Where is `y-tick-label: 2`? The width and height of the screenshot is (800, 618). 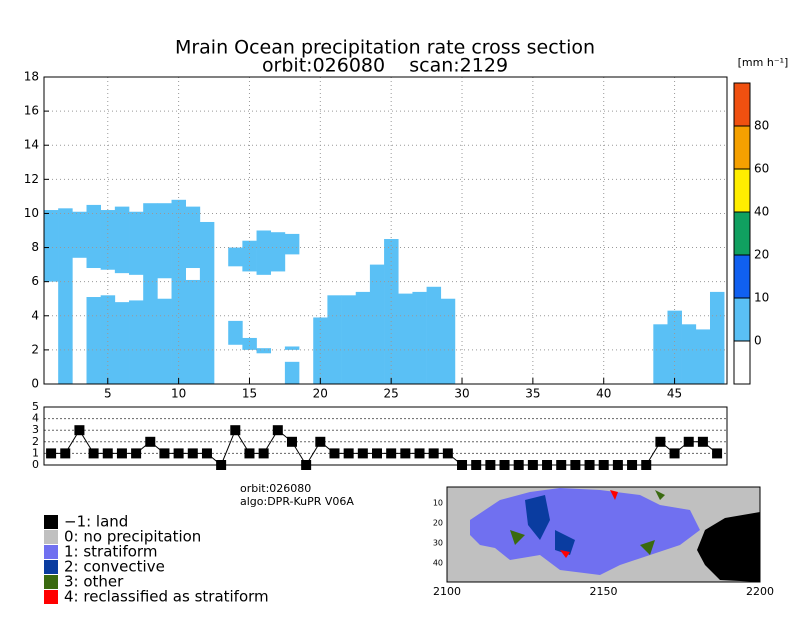
y-tick-label: 2 is located at coordinates (35, 349).